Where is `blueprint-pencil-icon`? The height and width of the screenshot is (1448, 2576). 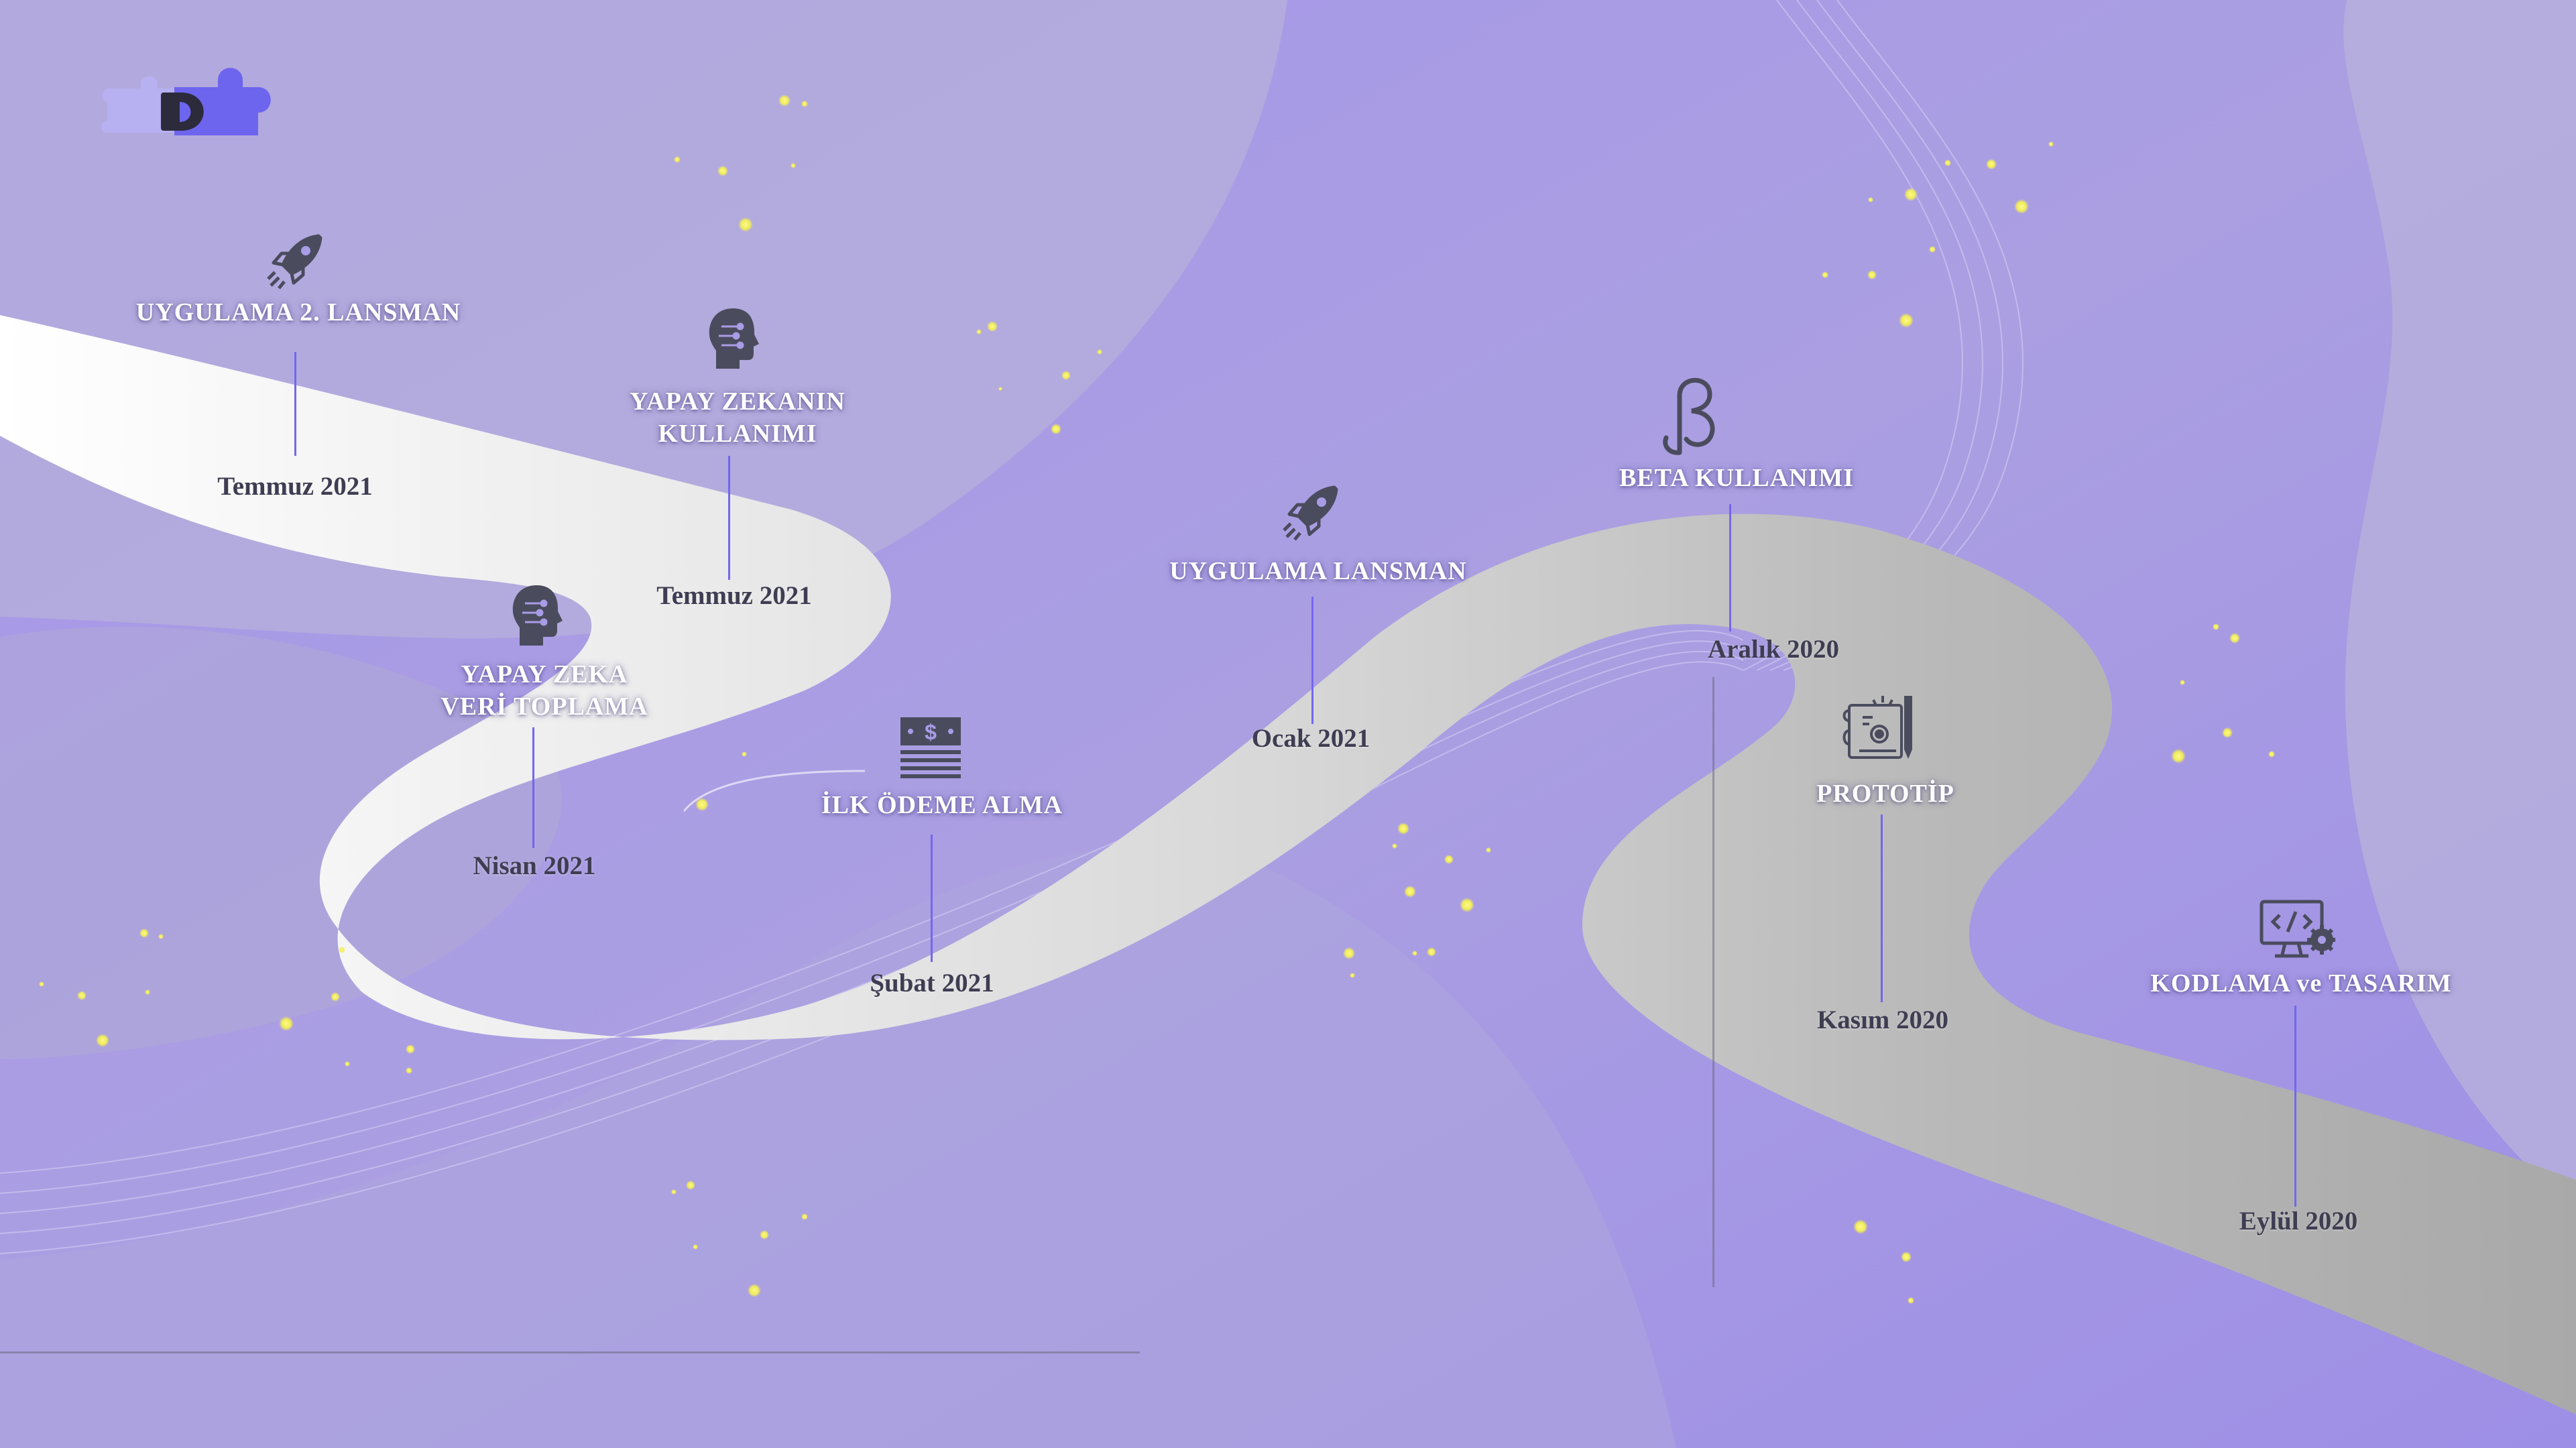
blueprint-pencil-icon is located at coordinates (1877, 727).